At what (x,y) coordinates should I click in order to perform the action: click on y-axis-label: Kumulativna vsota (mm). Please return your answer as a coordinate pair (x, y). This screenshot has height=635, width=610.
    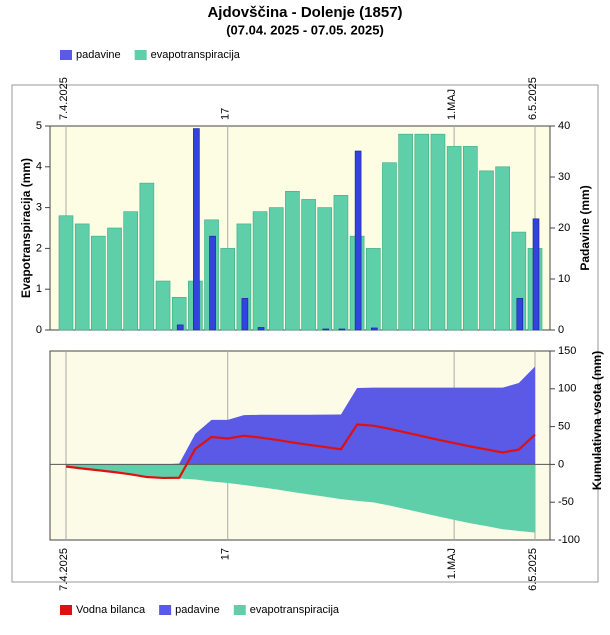
    Looking at the image, I should click on (597, 420).